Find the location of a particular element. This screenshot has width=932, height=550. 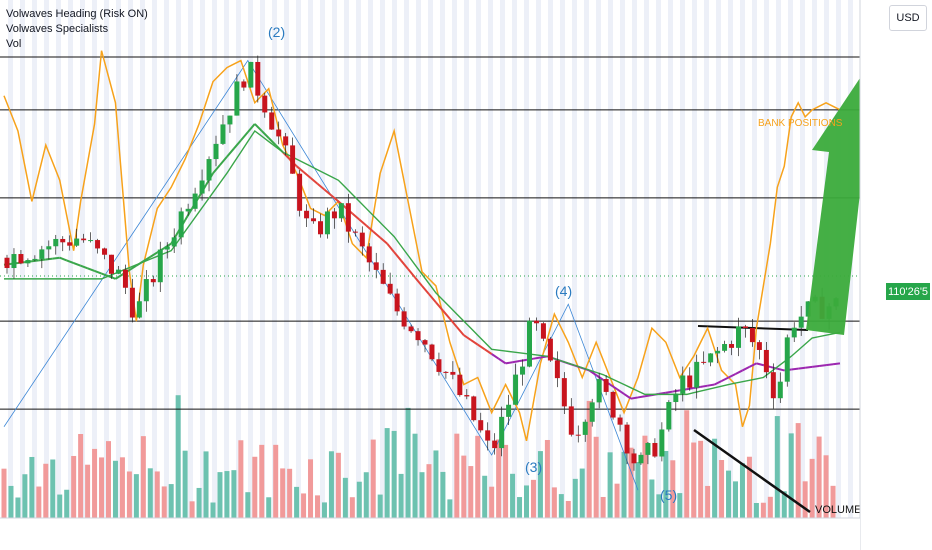

legend-heading: Volwaves Heading (Risk ON) is located at coordinates (77, 14).